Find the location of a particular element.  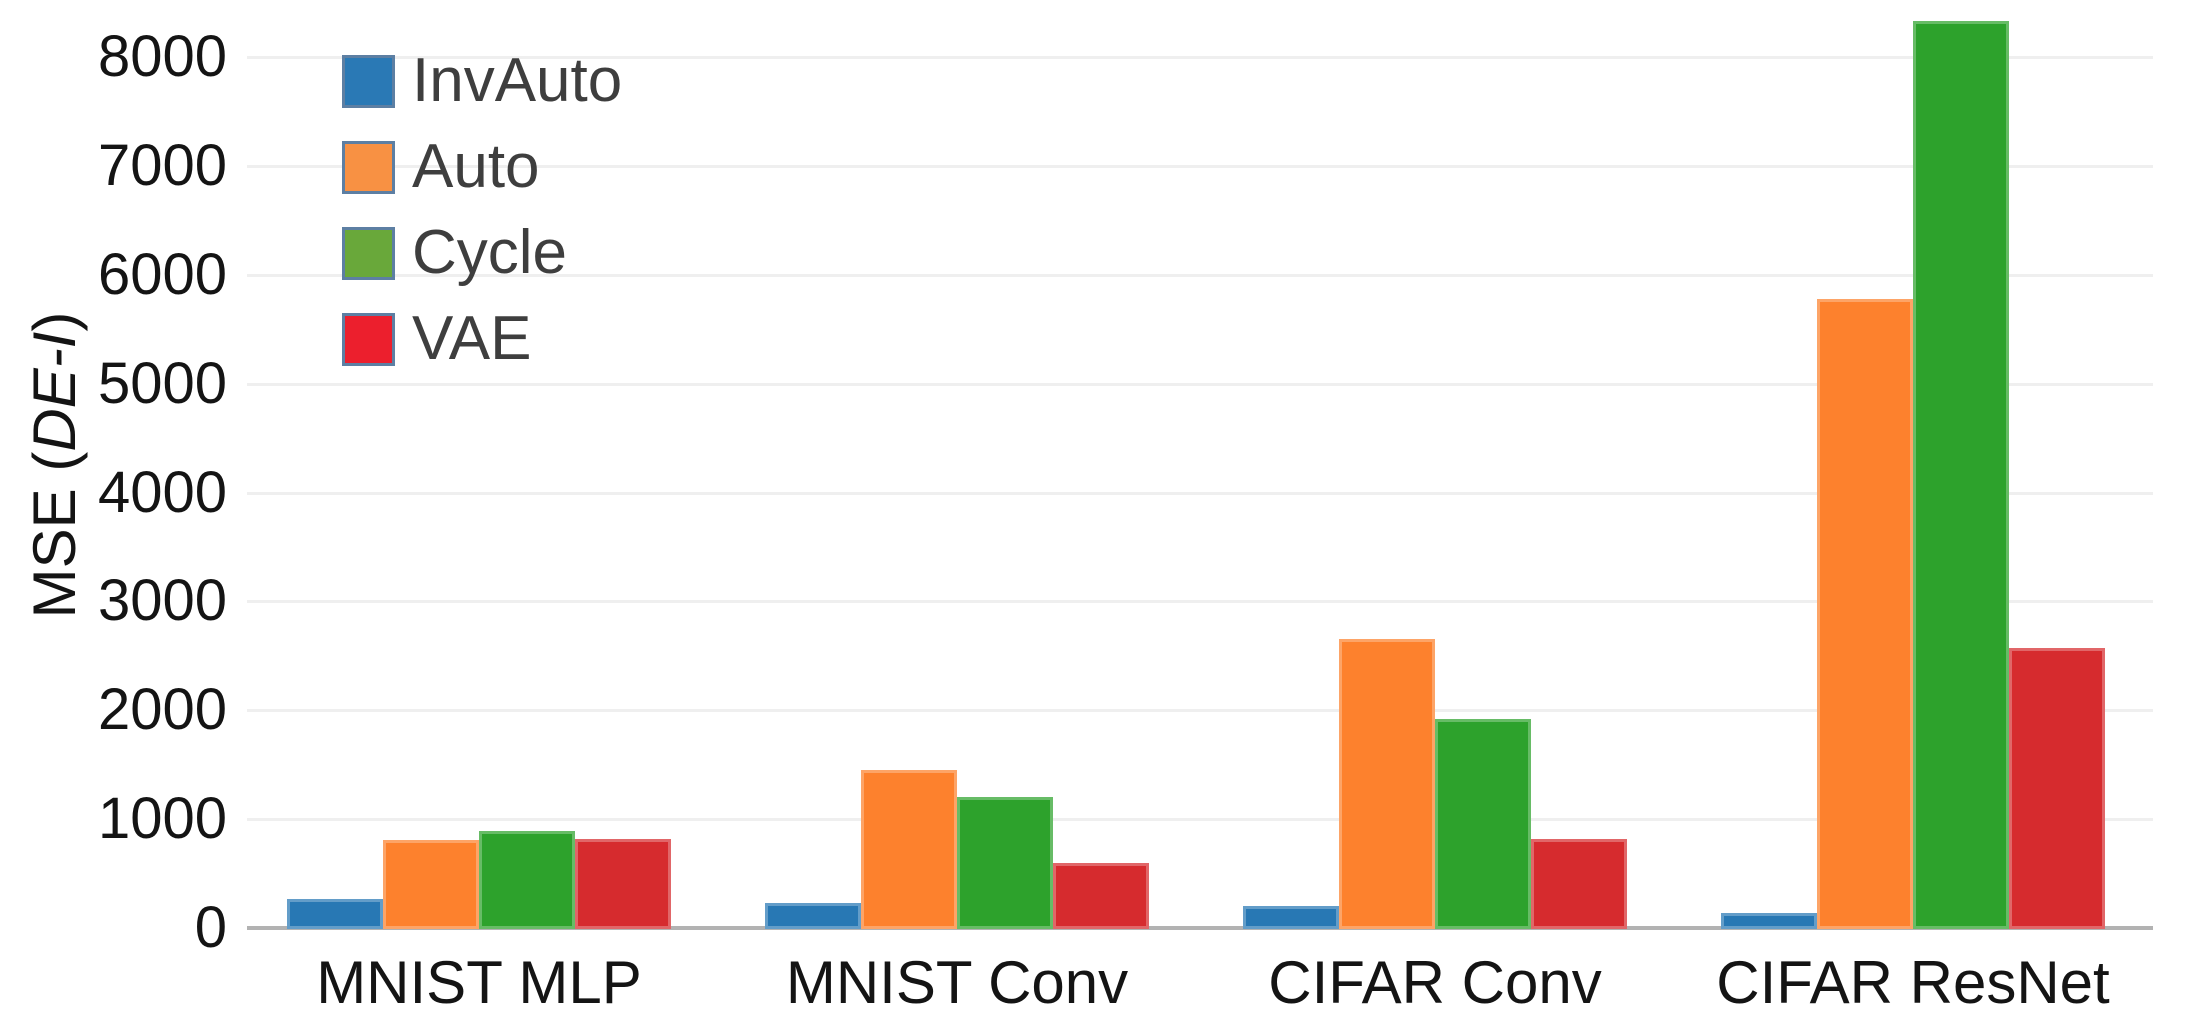

x-axis-line is located at coordinates (1200, 928).